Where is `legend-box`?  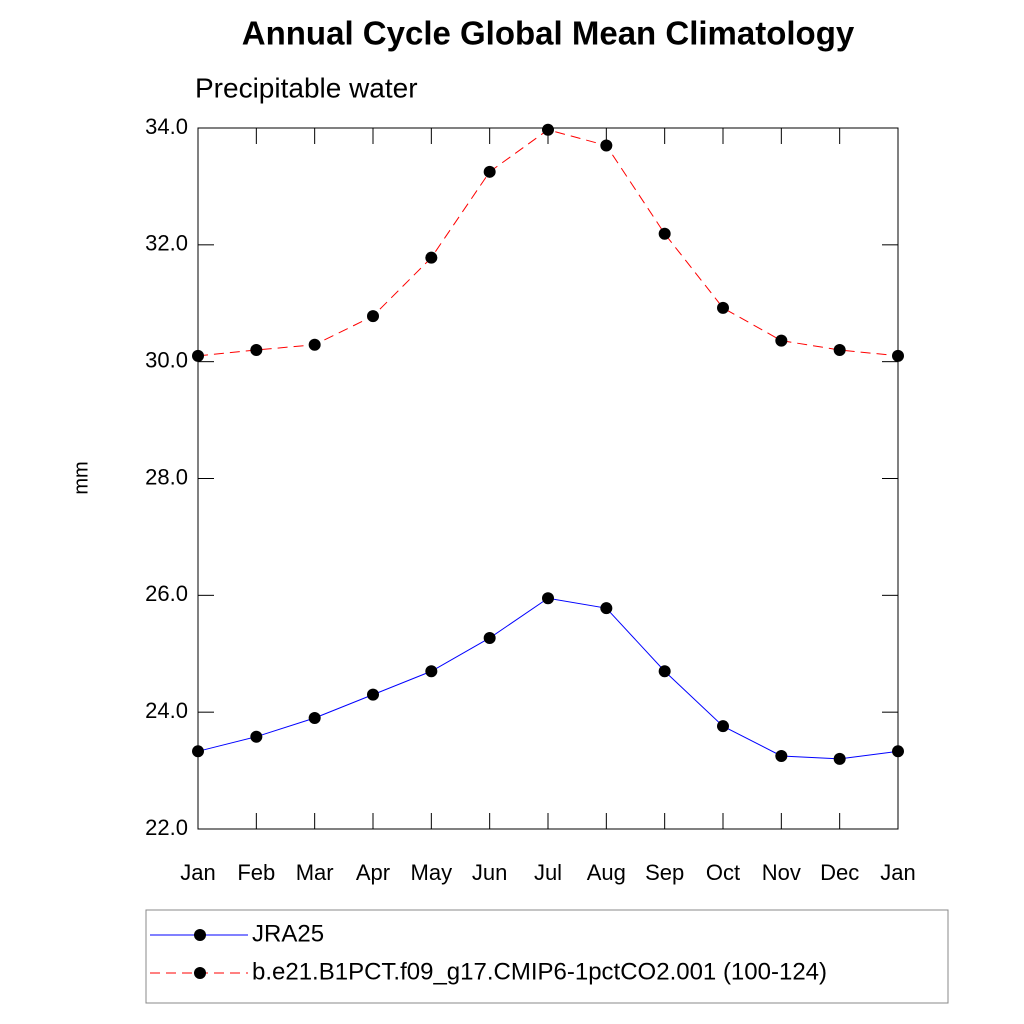
legend-box is located at coordinates (547, 956).